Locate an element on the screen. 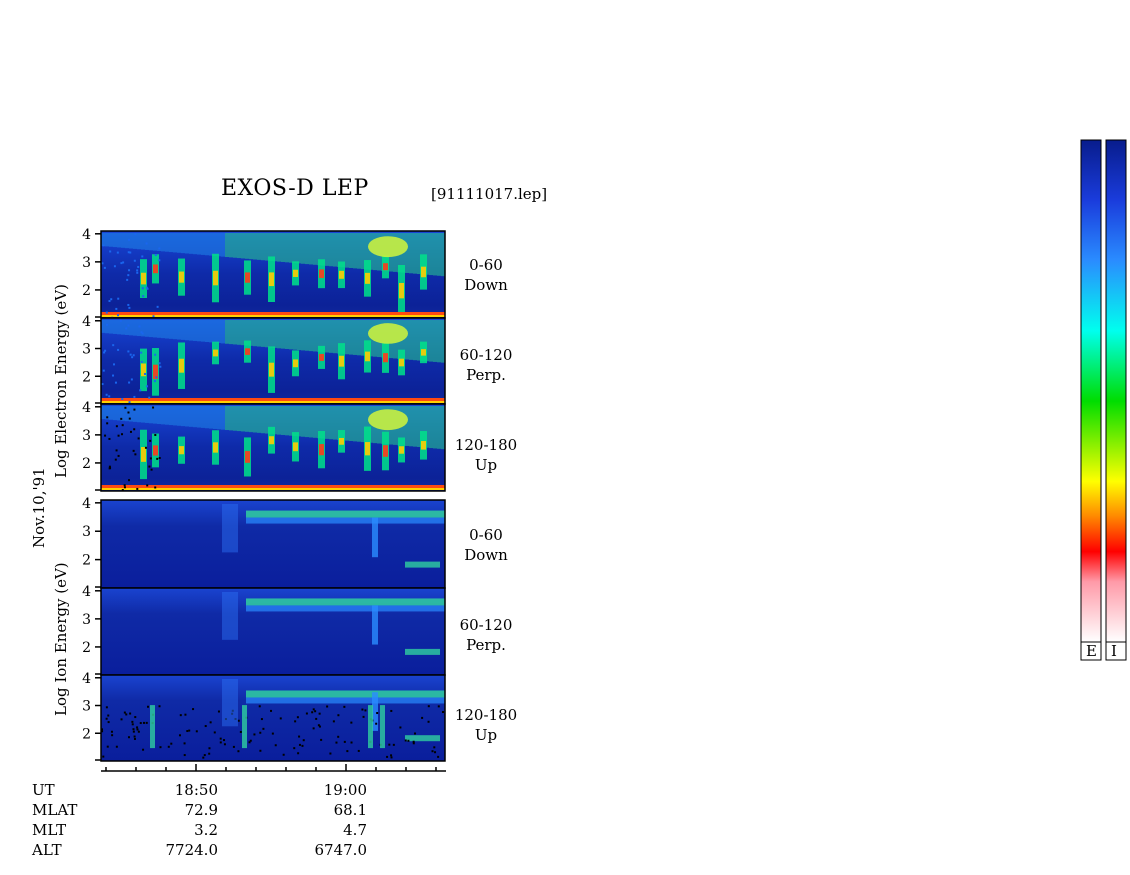  y-tick-label: 3 is located at coordinates (86, 350).